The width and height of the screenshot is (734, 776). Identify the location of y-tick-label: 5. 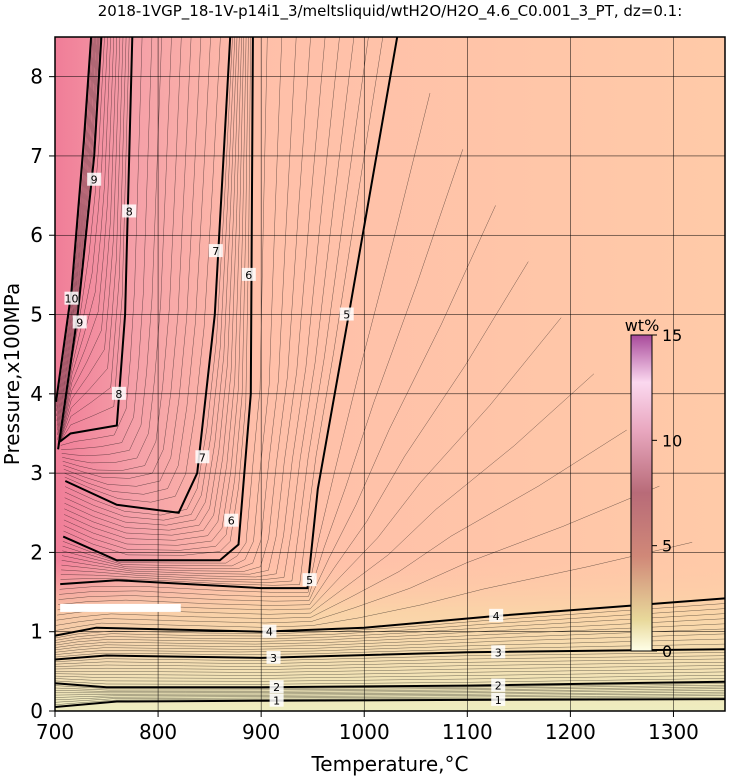
(36, 315).